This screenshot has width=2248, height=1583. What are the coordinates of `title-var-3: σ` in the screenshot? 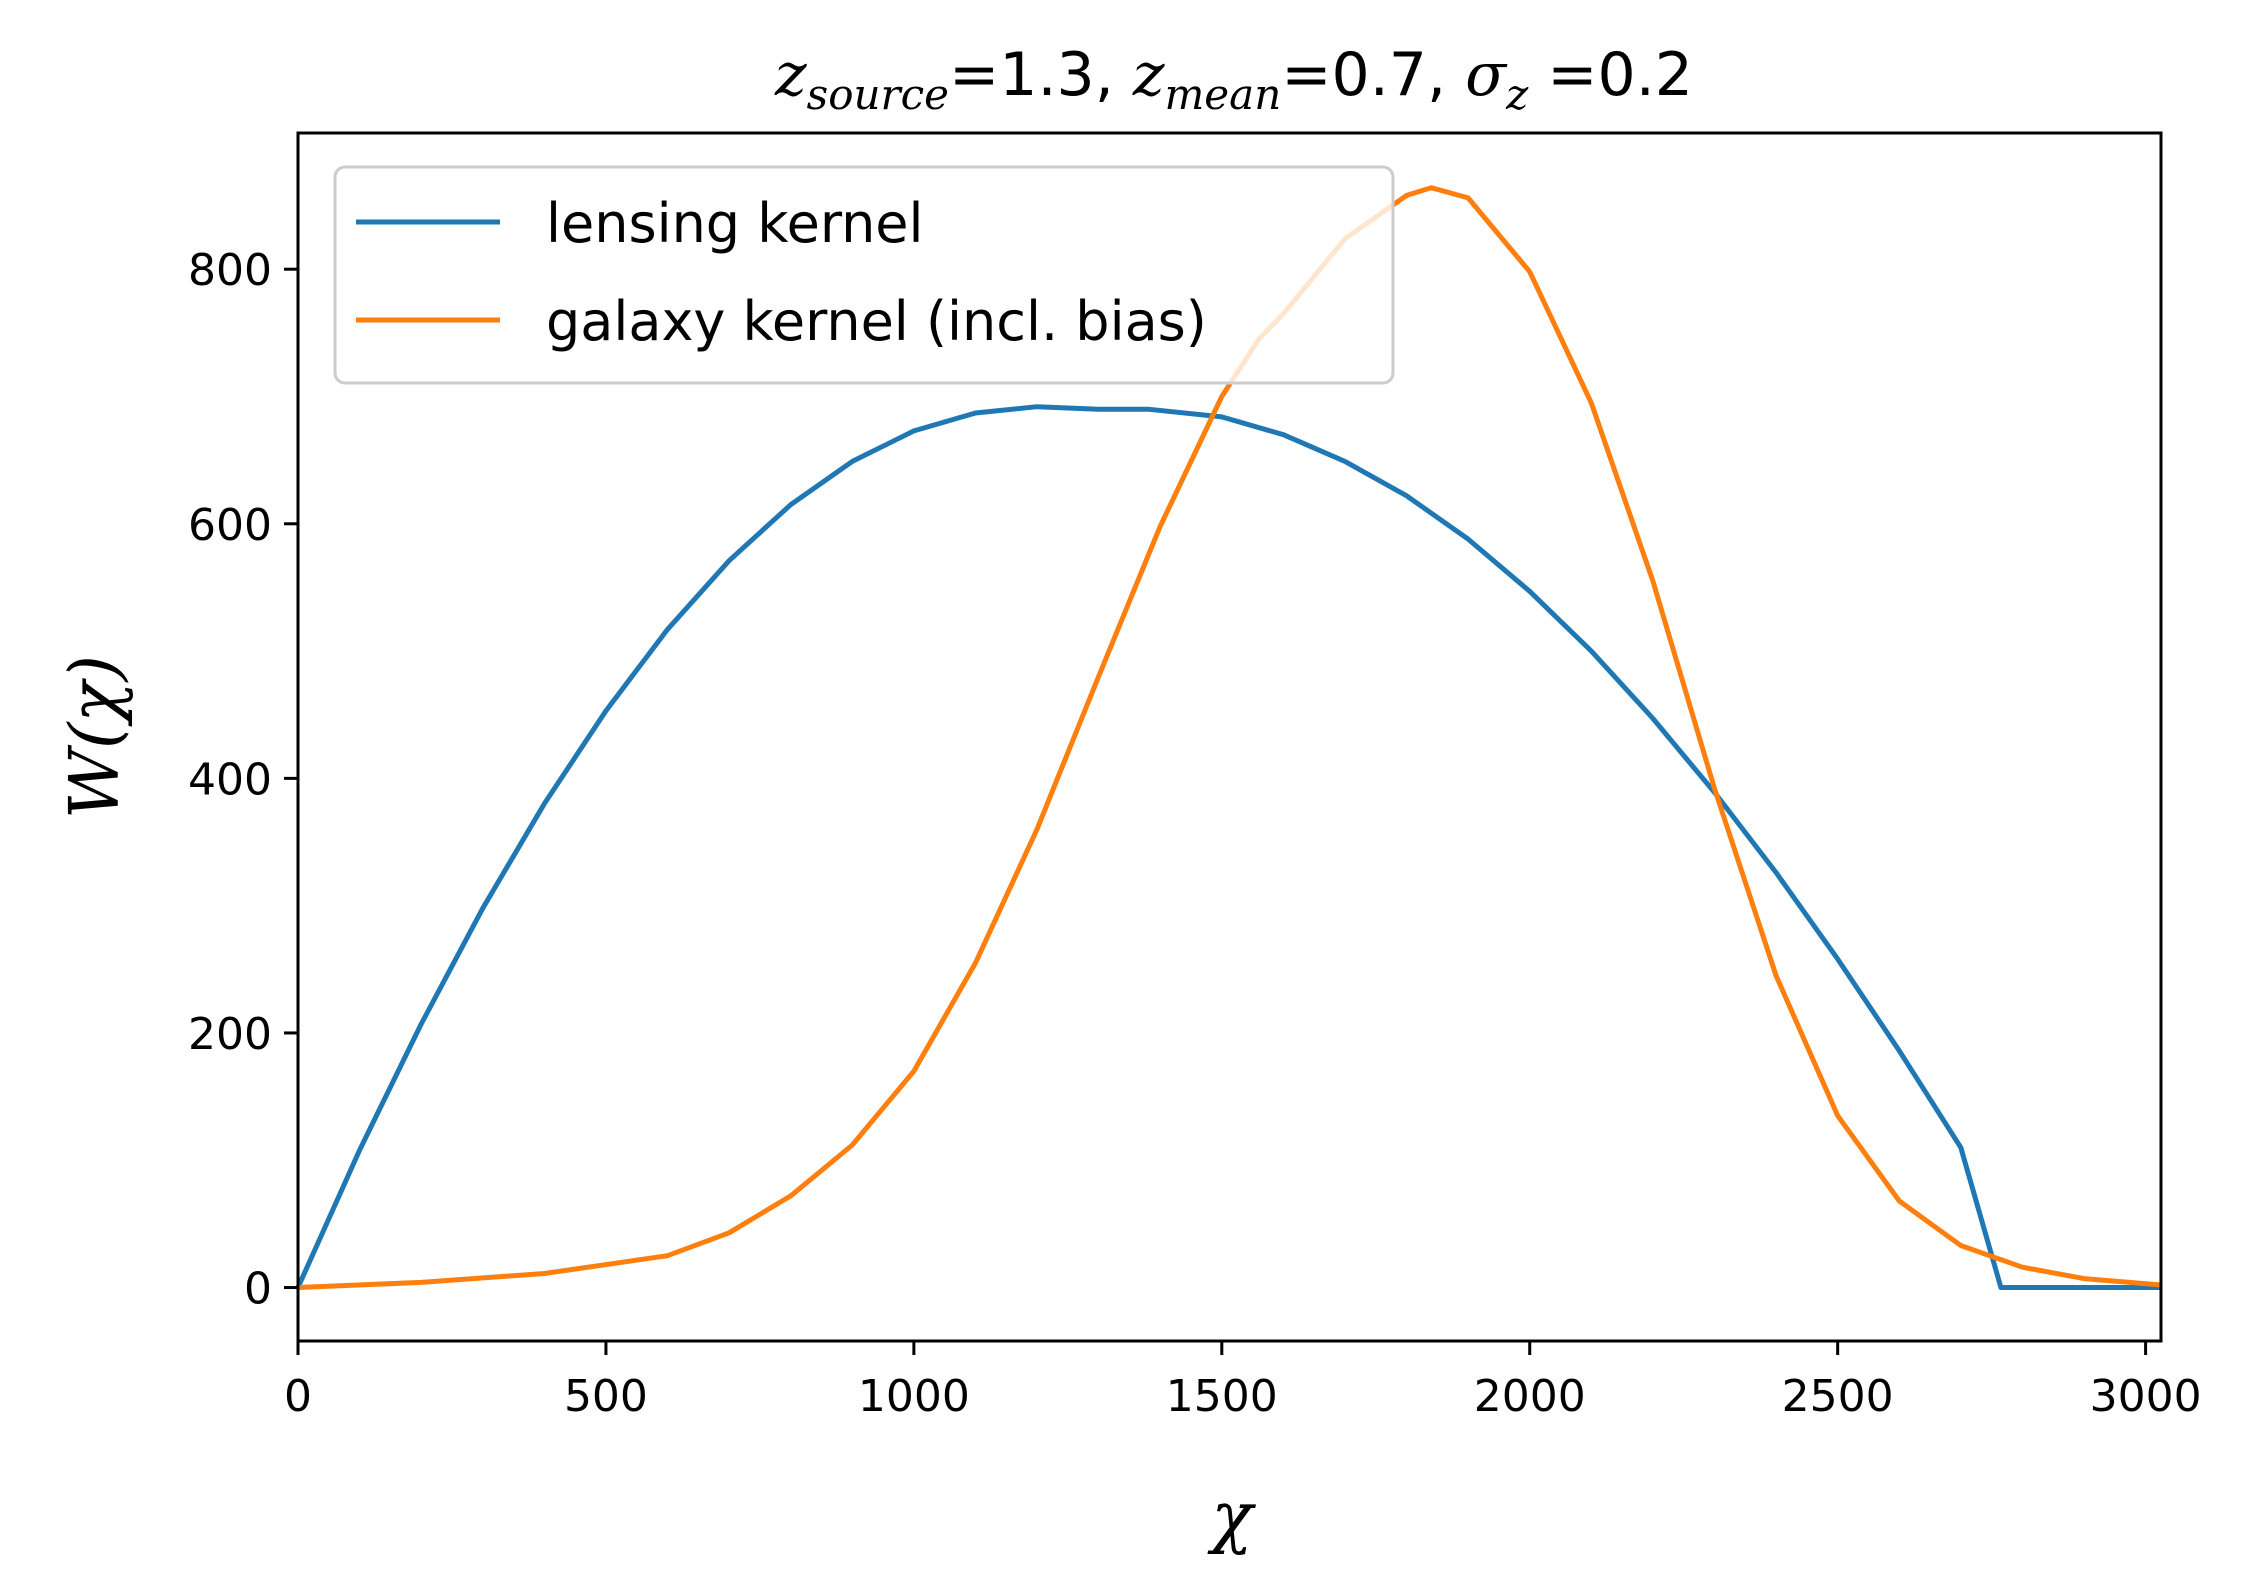 It's located at (1486, 75).